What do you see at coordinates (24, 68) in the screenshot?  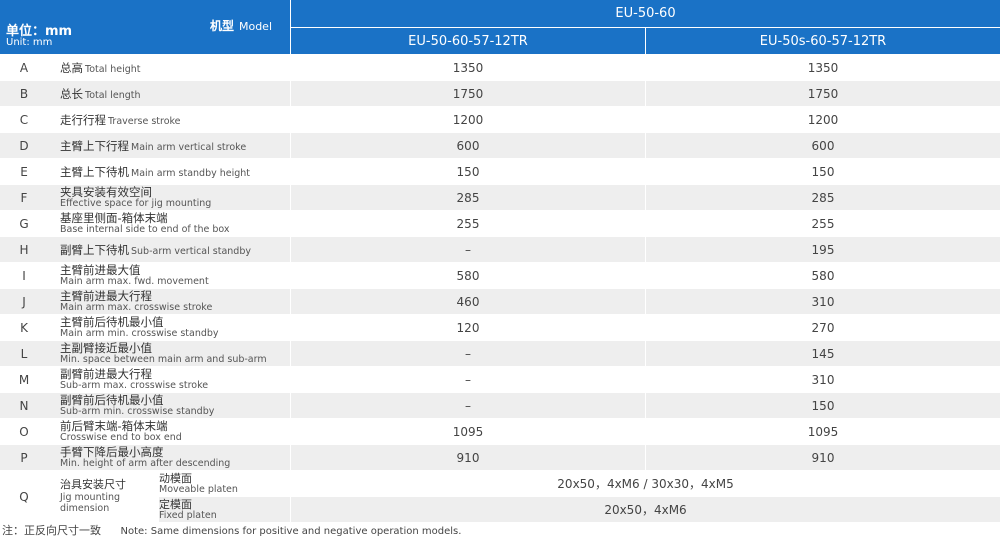 I see `row-code: A` at bounding box center [24, 68].